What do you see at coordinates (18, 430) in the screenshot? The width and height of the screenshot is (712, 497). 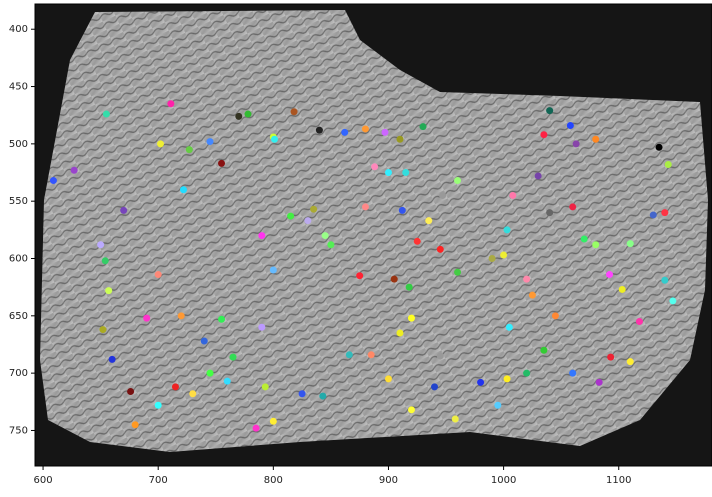 I see `y-tick-label: 750` at bounding box center [18, 430].